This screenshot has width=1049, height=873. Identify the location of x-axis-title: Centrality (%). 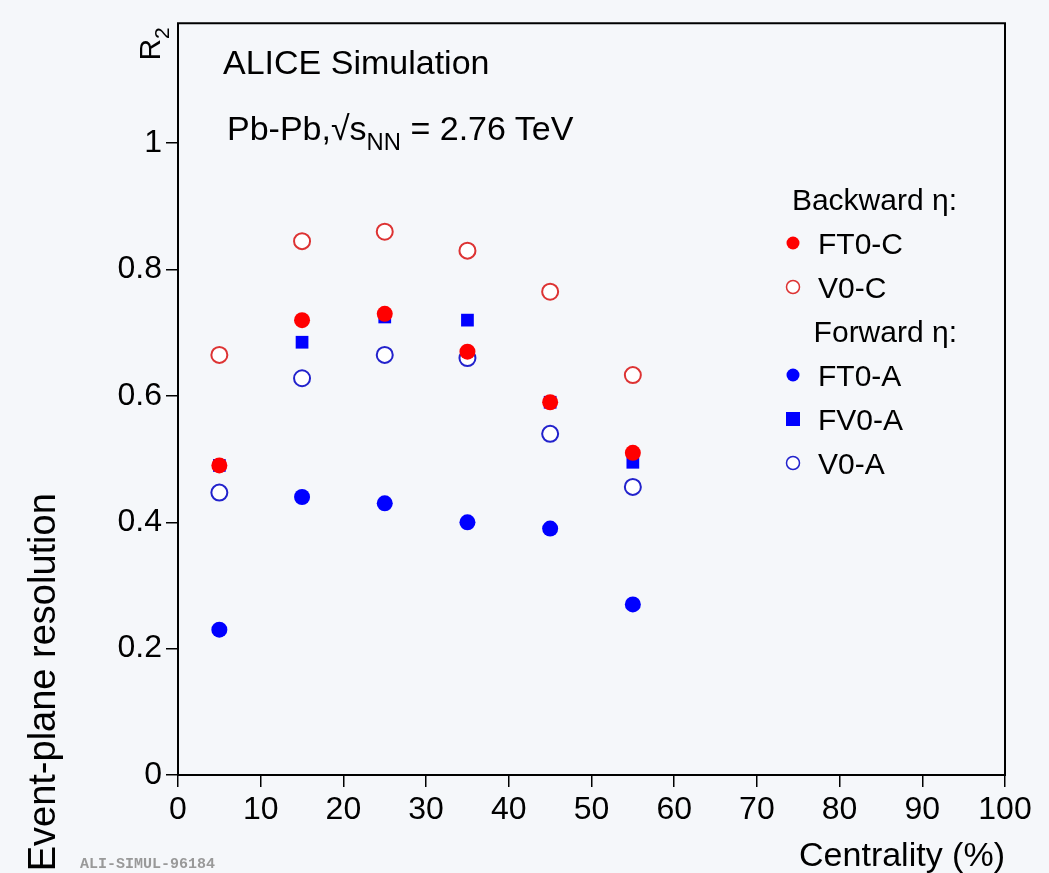
(902, 854).